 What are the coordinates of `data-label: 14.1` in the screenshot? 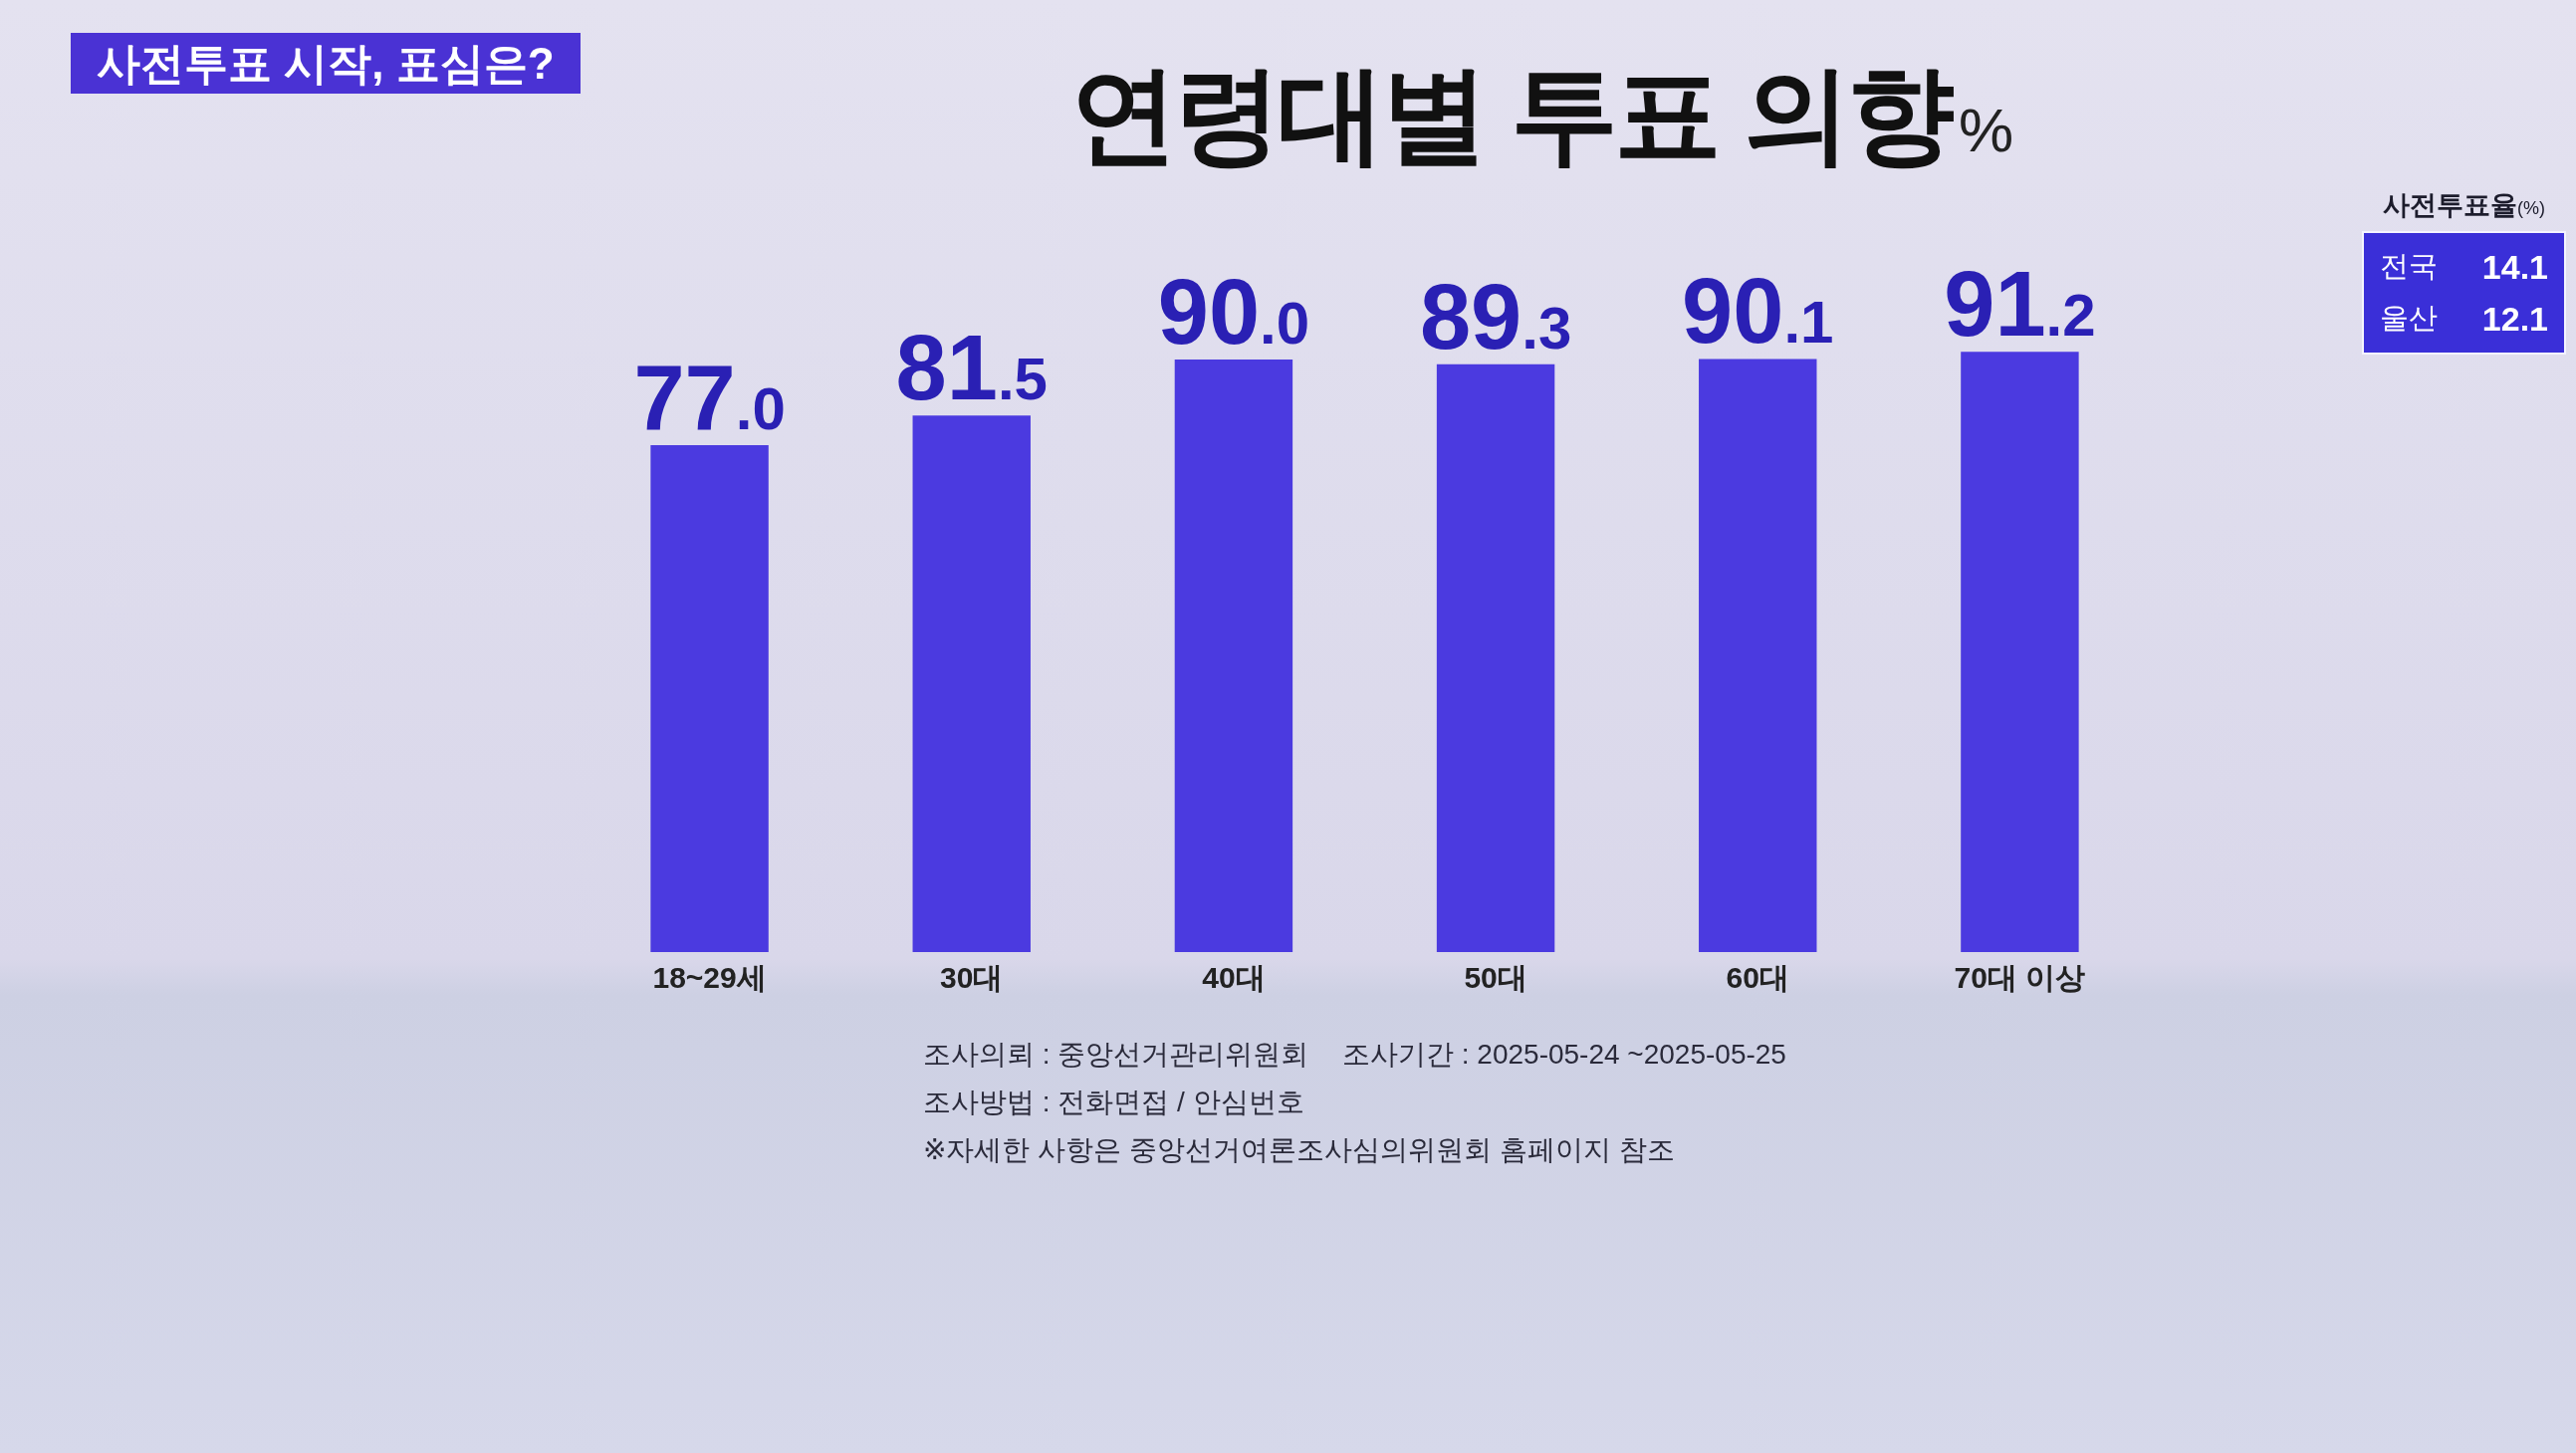 It's located at (2514, 267).